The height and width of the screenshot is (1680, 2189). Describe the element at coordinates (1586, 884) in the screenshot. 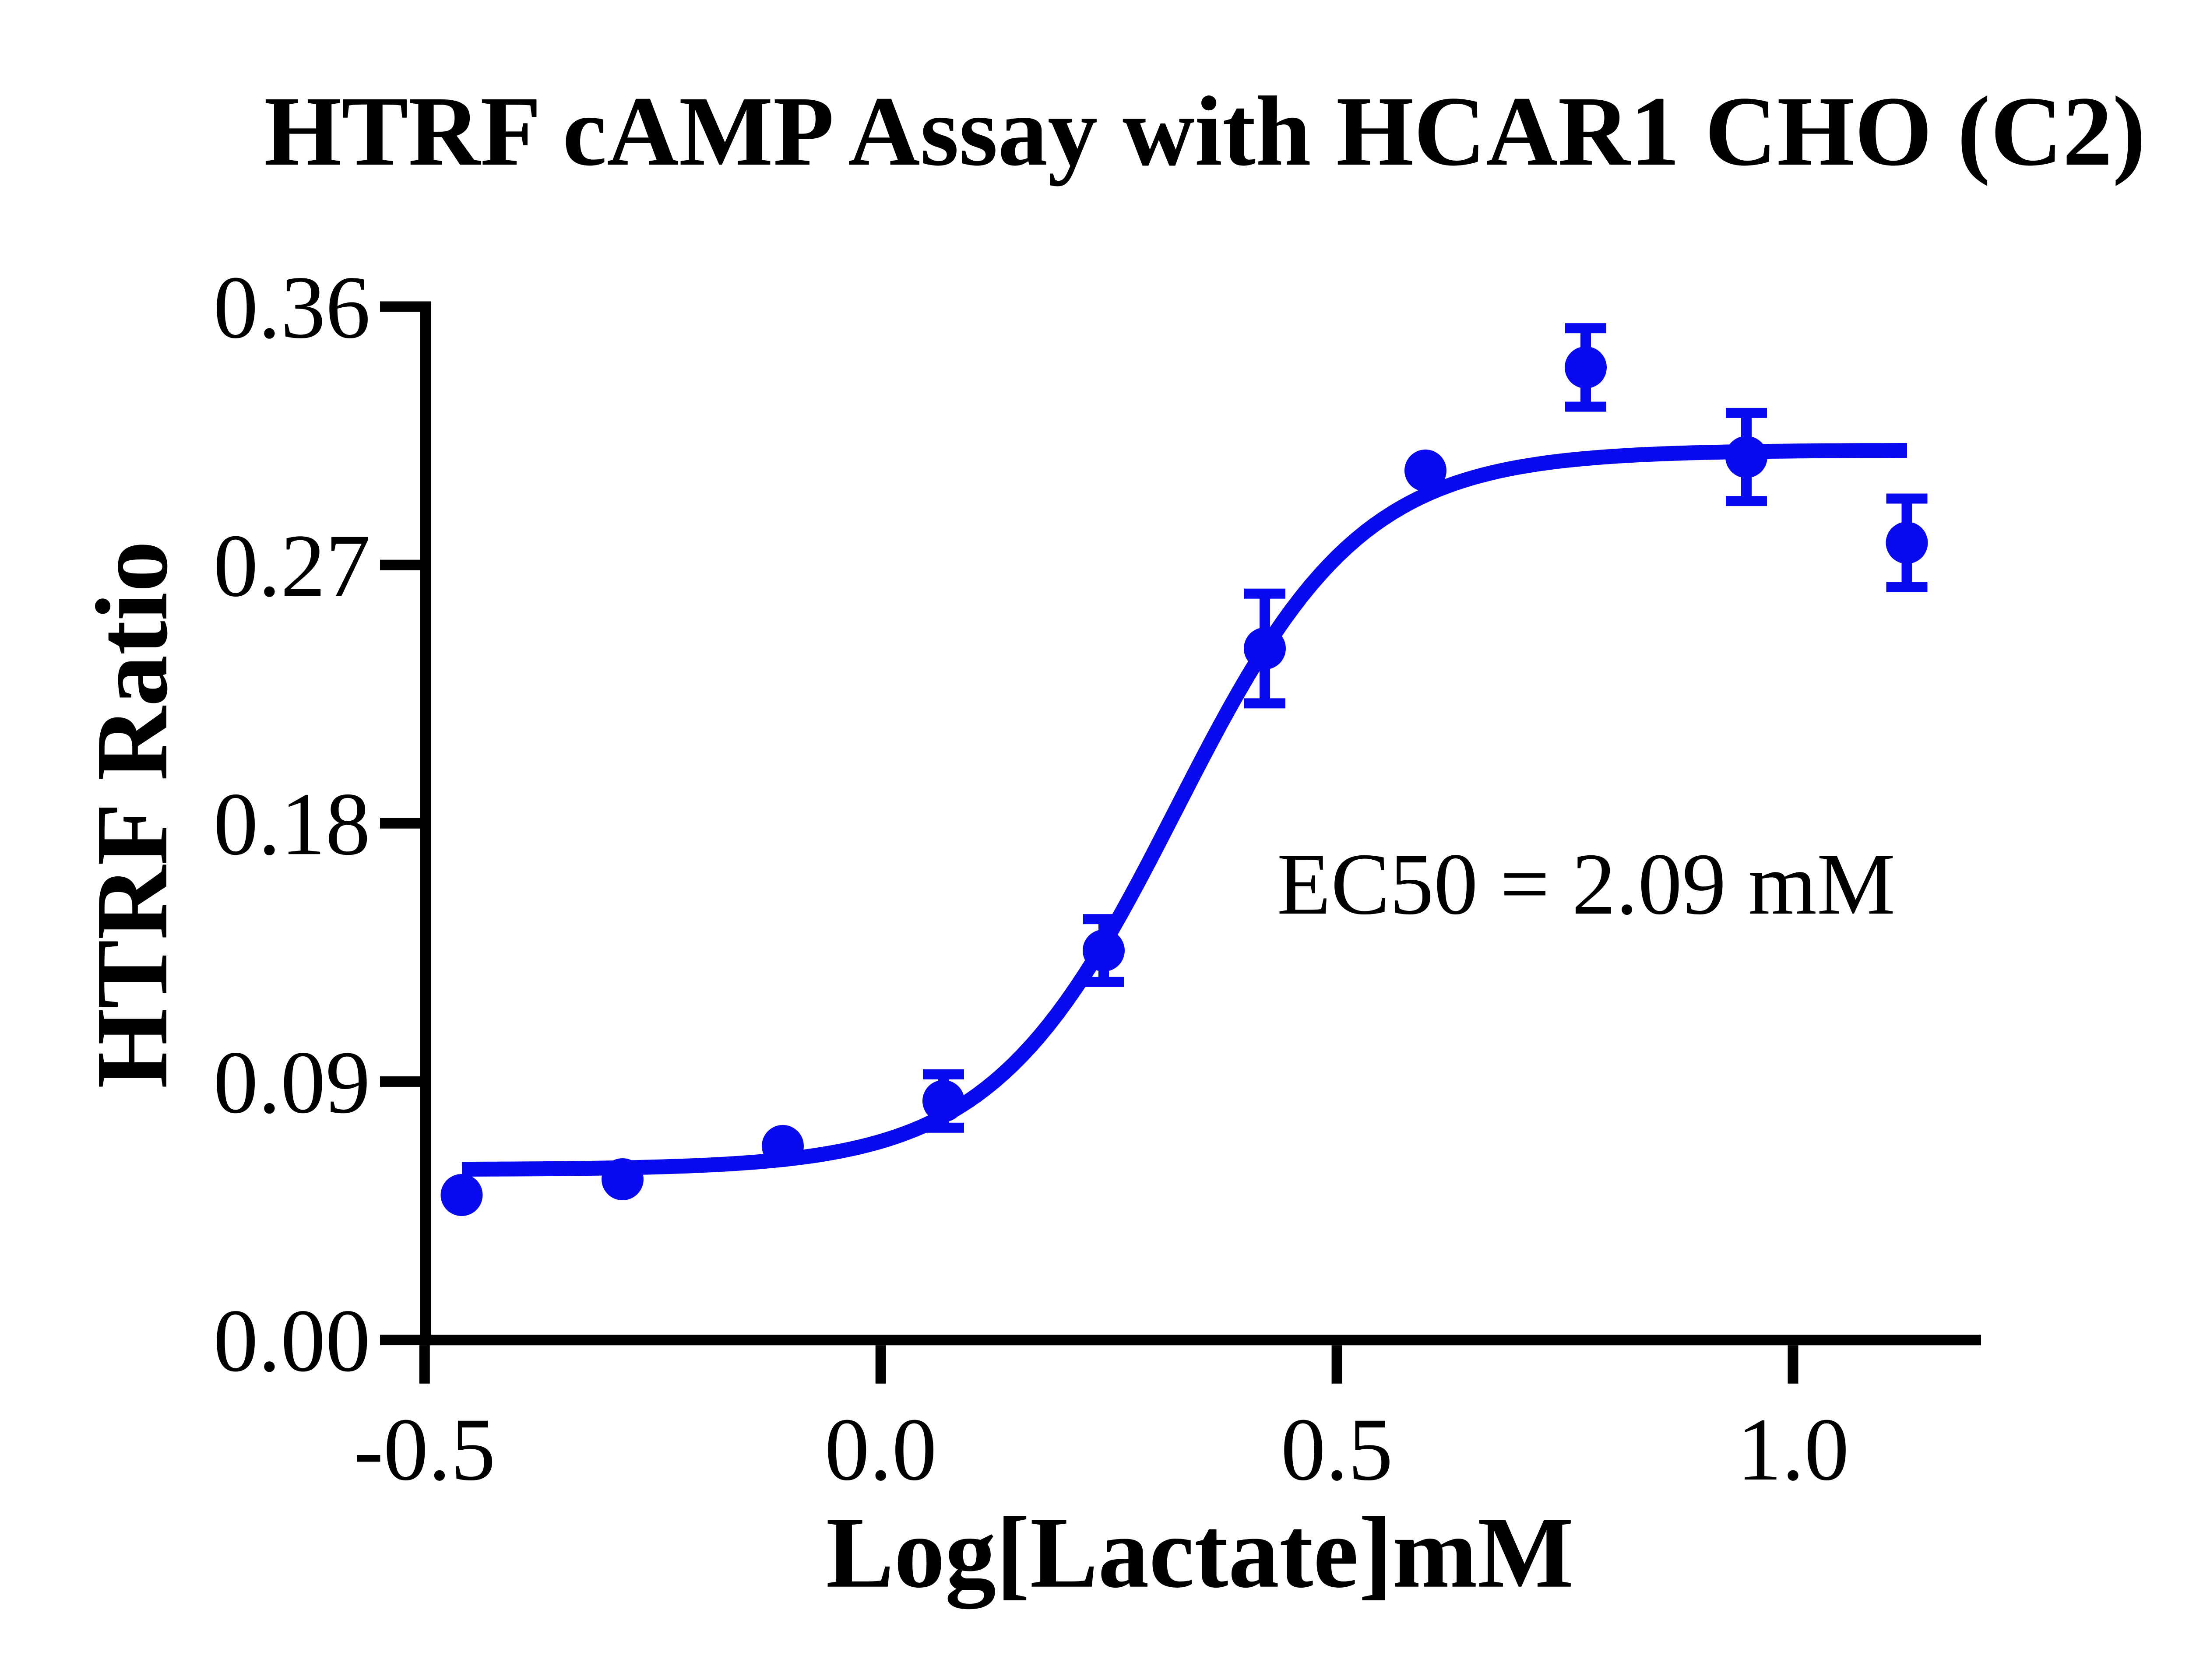

I see `svg-text: EC50 = 2.09 mM` at that location.